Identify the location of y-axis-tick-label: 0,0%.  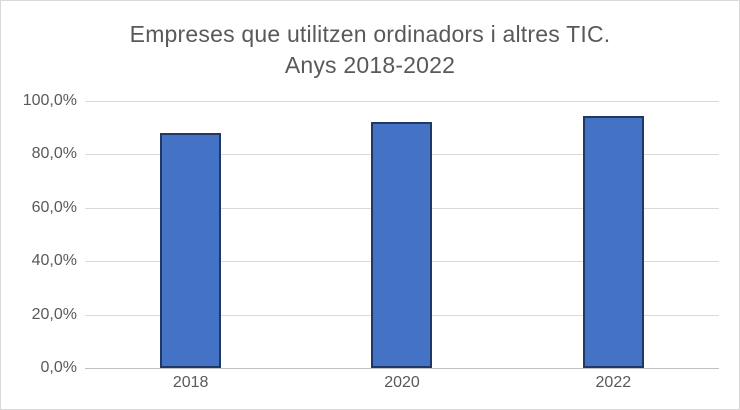
(58, 367).